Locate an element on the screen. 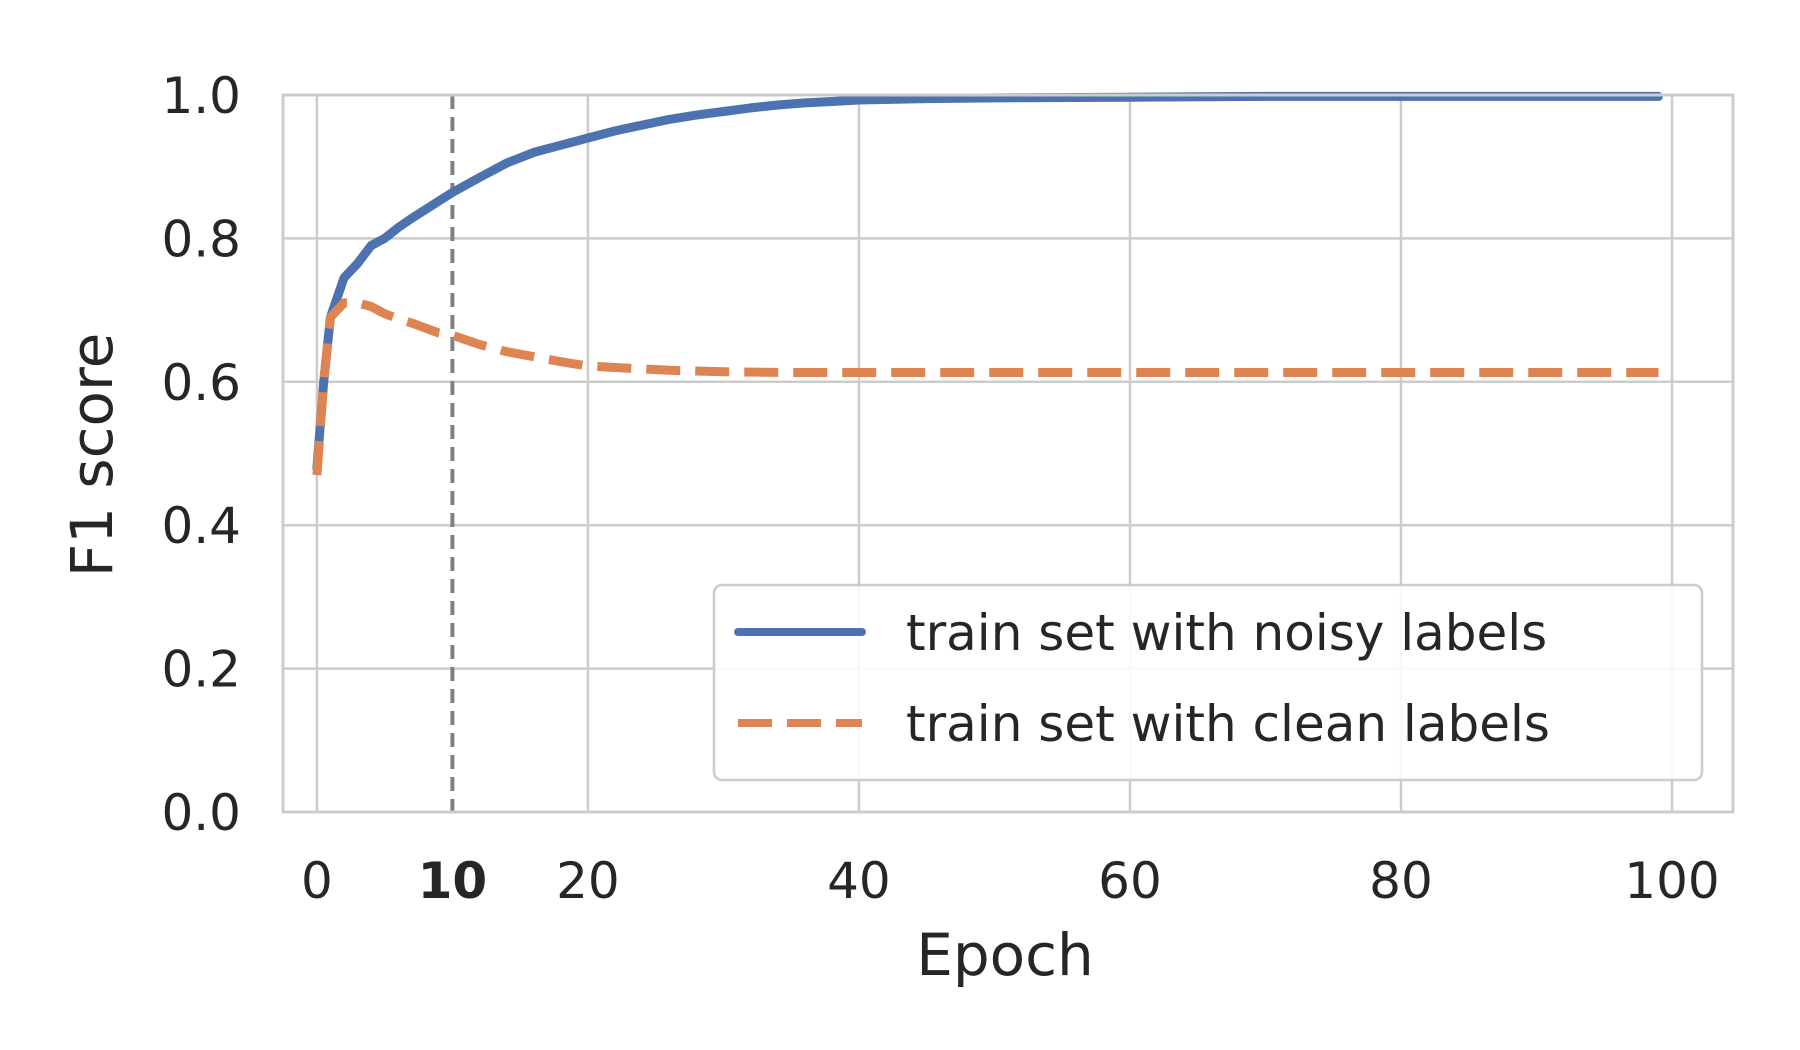  x-tick-label: 80 is located at coordinates (1401, 881).